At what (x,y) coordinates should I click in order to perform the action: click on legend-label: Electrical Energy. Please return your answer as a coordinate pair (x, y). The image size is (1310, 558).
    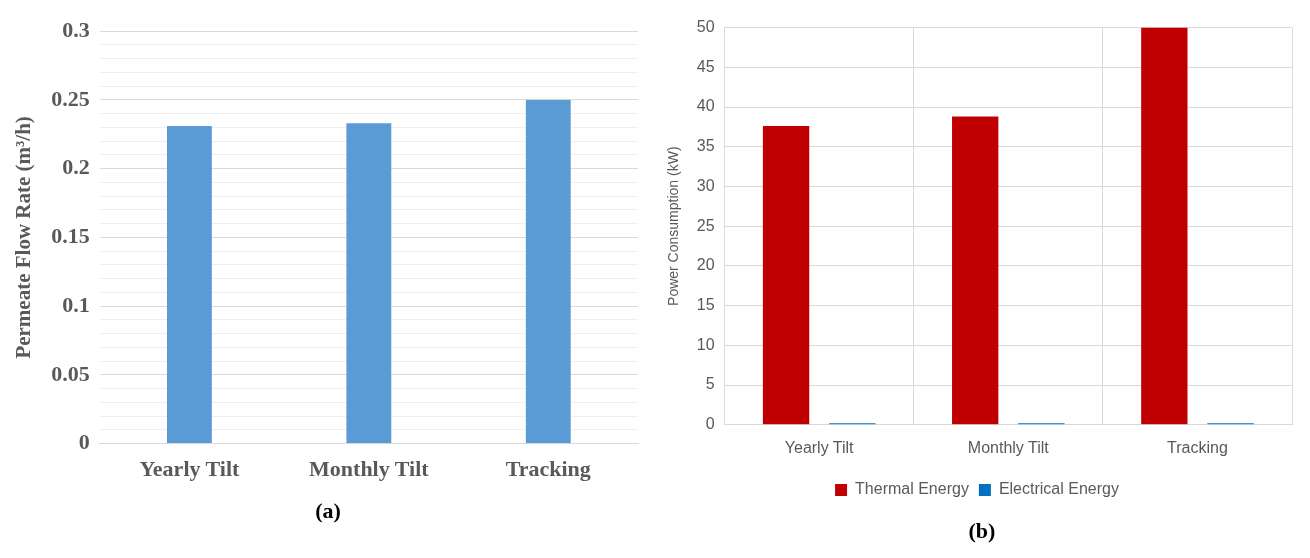
    Looking at the image, I should click on (1058, 489).